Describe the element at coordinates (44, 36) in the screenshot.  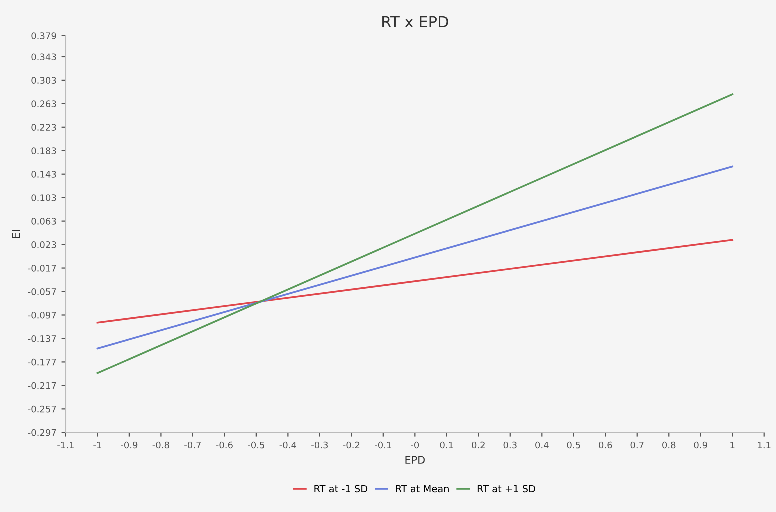
I see `y-tick-label: 0.379` at that location.